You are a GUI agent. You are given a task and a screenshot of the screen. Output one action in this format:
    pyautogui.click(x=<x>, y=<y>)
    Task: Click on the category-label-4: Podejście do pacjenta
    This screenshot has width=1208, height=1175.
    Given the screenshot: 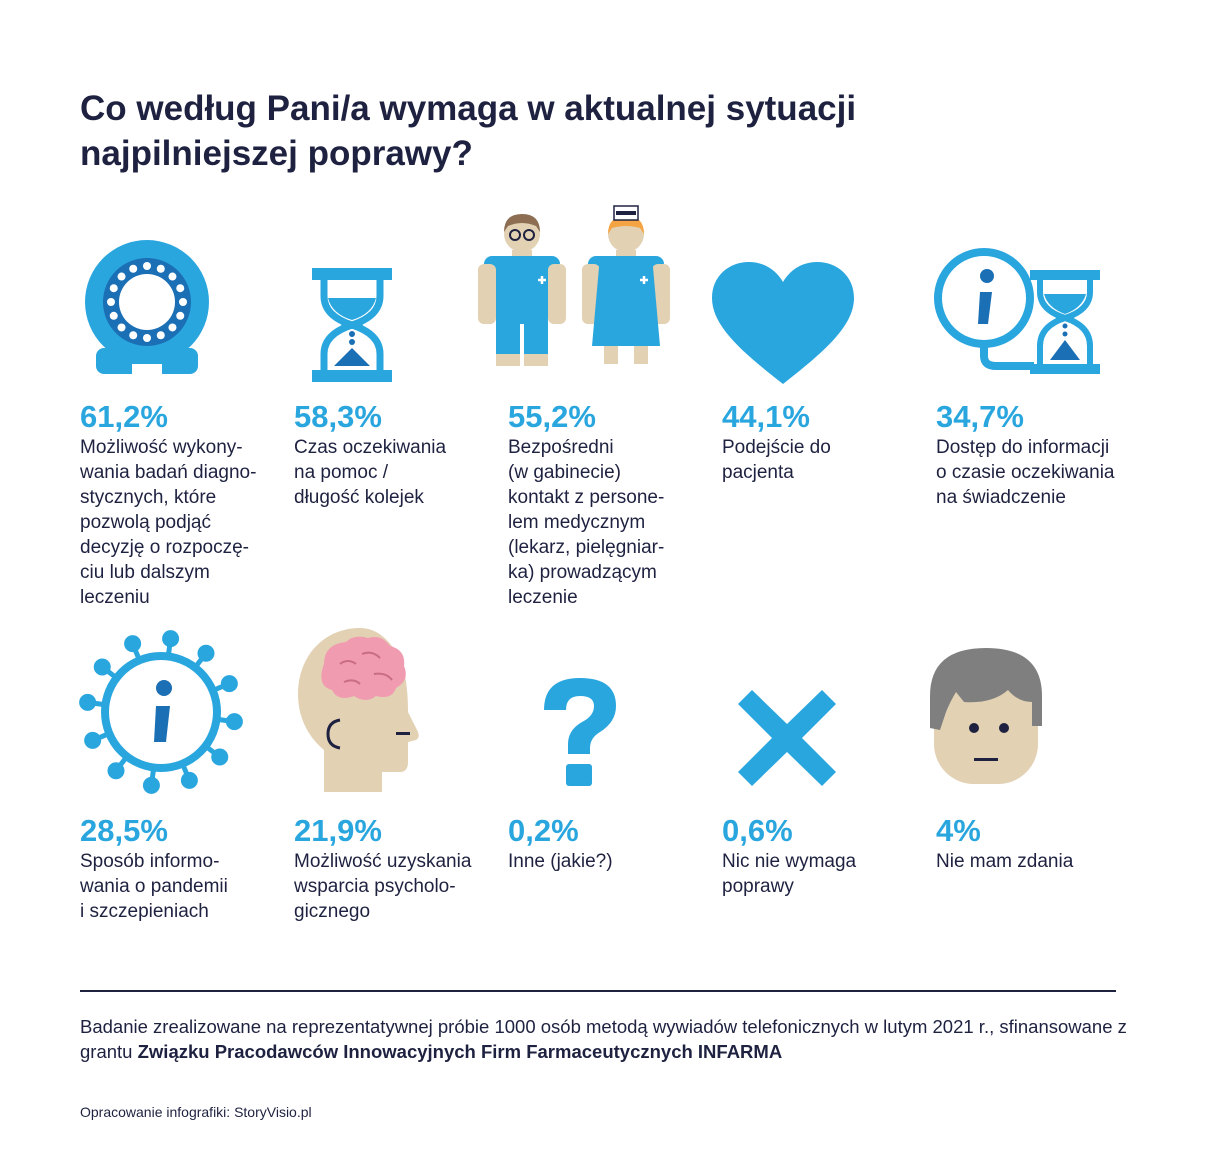 What is the action you would take?
    pyautogui.click(x=776, y=460)
    